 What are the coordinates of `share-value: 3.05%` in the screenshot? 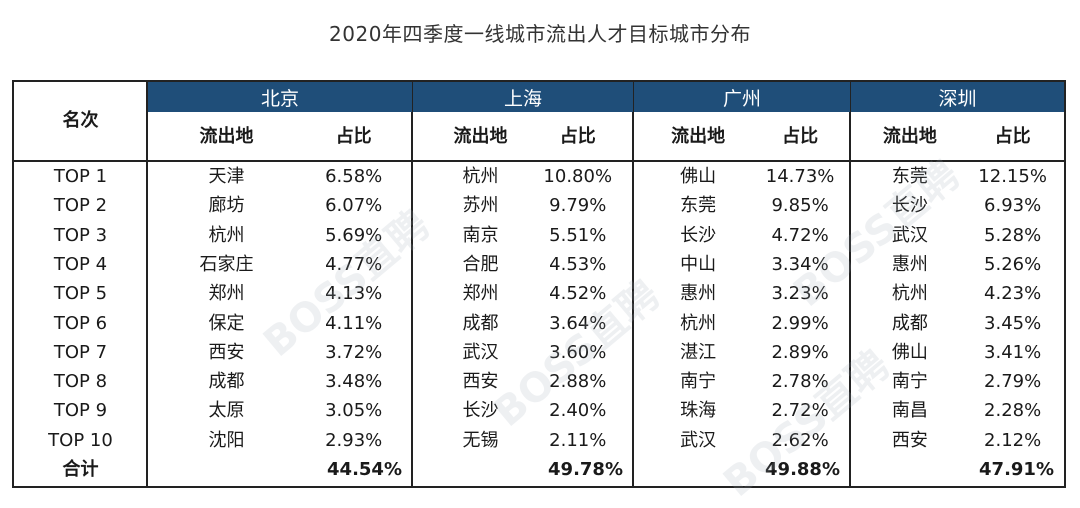 It's located at (354, 411).